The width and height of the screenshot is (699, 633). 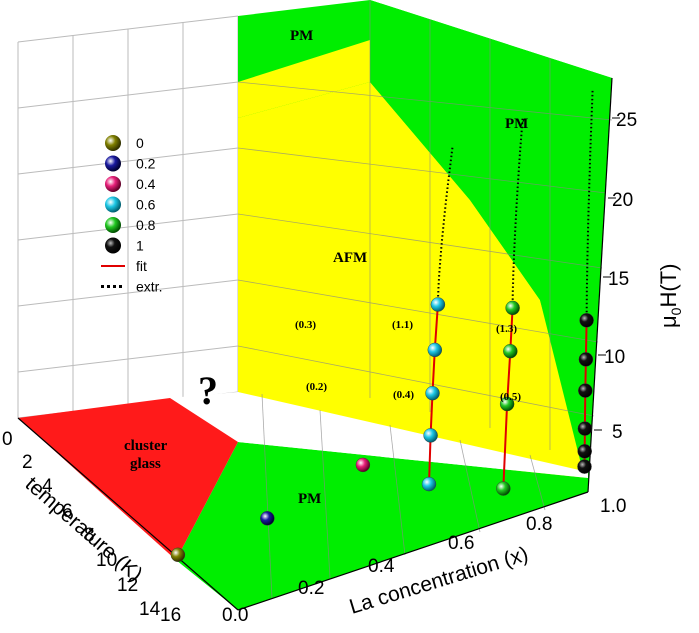 I want to click on legend-label-0.2: 0.2, so click(x=146, y=164).